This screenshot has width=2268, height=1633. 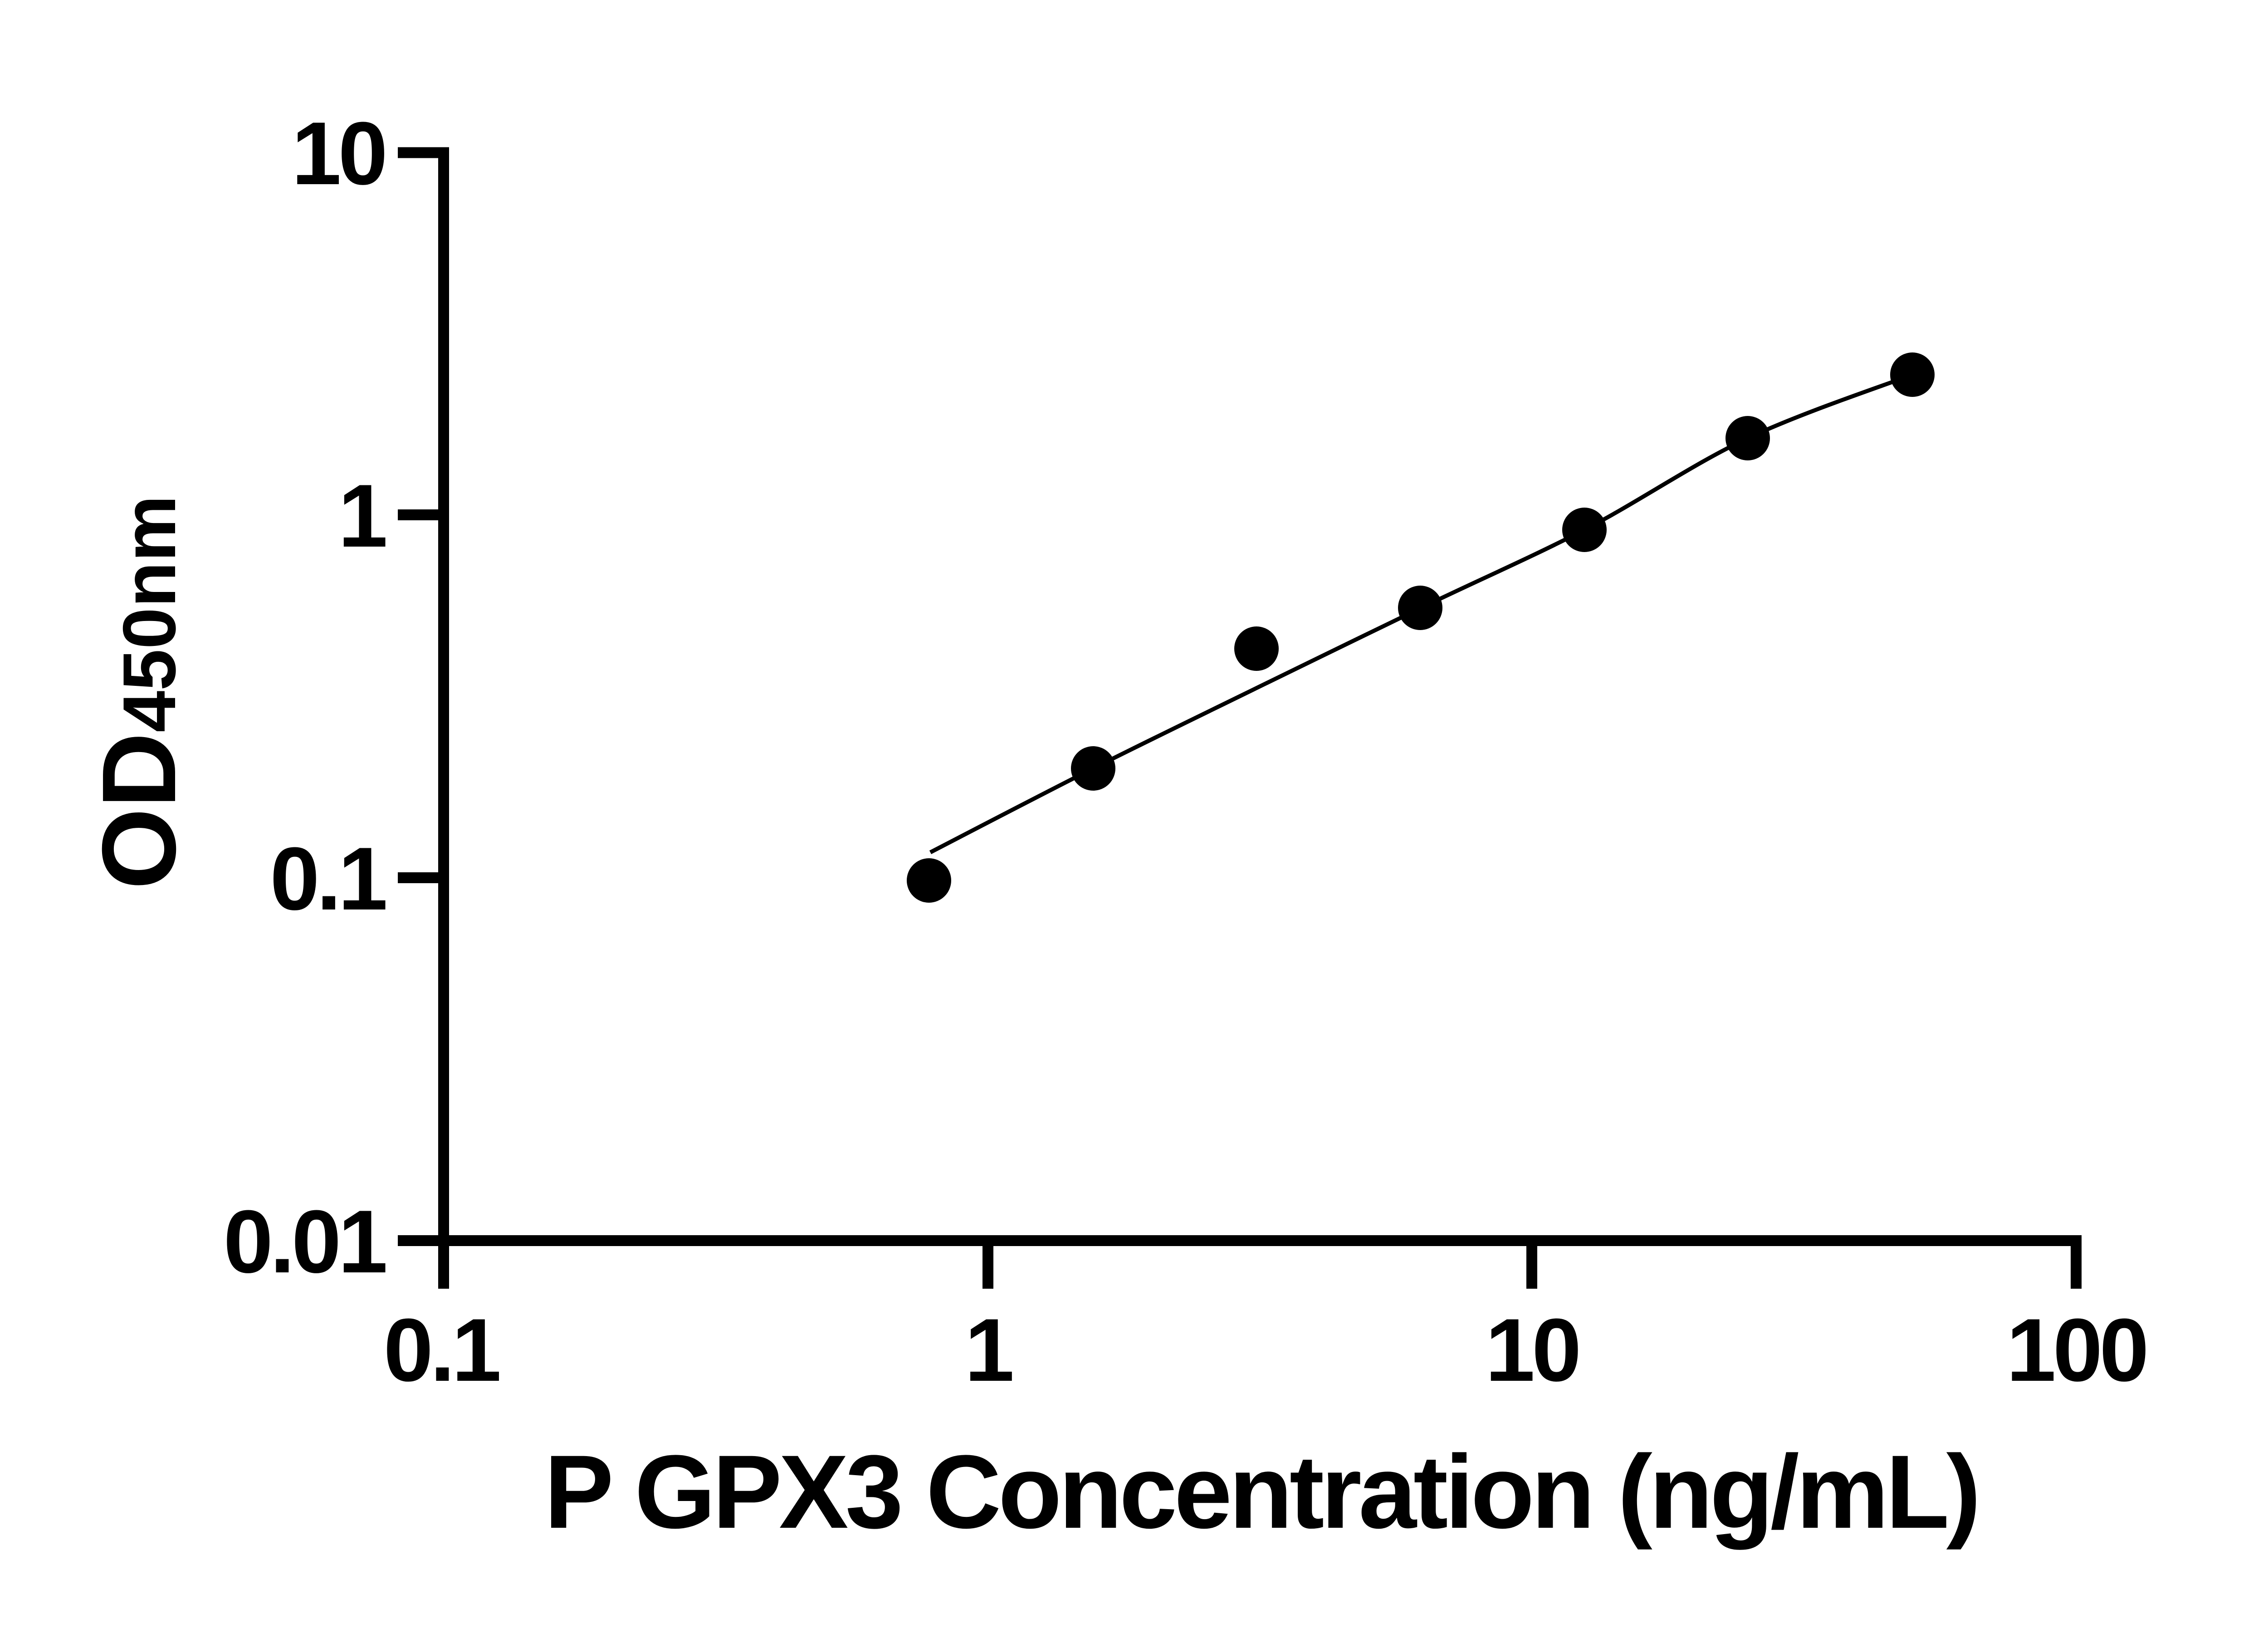 I want to click on svg-text: 100, so click(x=2076, y=1350).